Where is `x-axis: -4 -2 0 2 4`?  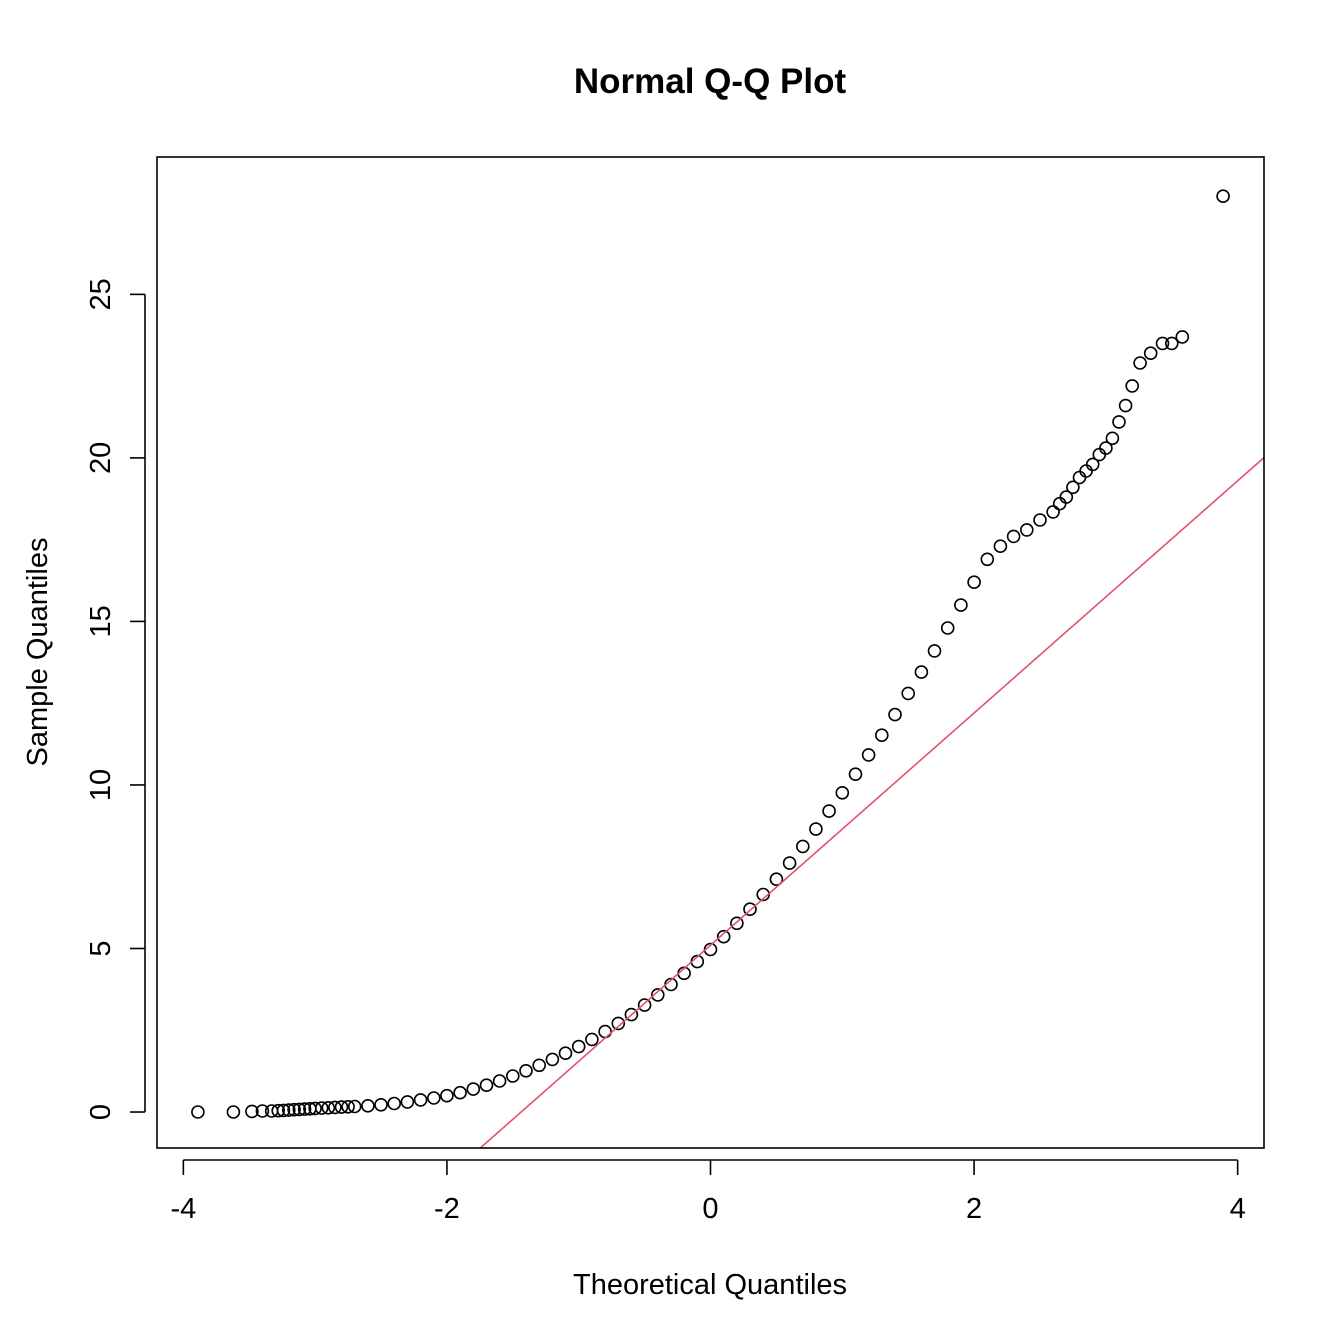 x-axis: -4 -2 0 2 4 is located at coordinates (708, 1192).